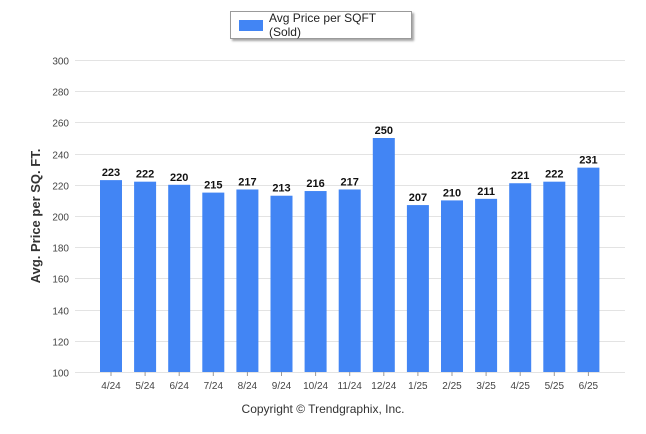 The height and width of the screenshot is (434, 646). What do you see at coordinates (350, 386) in the screenshot?
I see `x-tick-label: 11/24` at bounding box center [350, 386].